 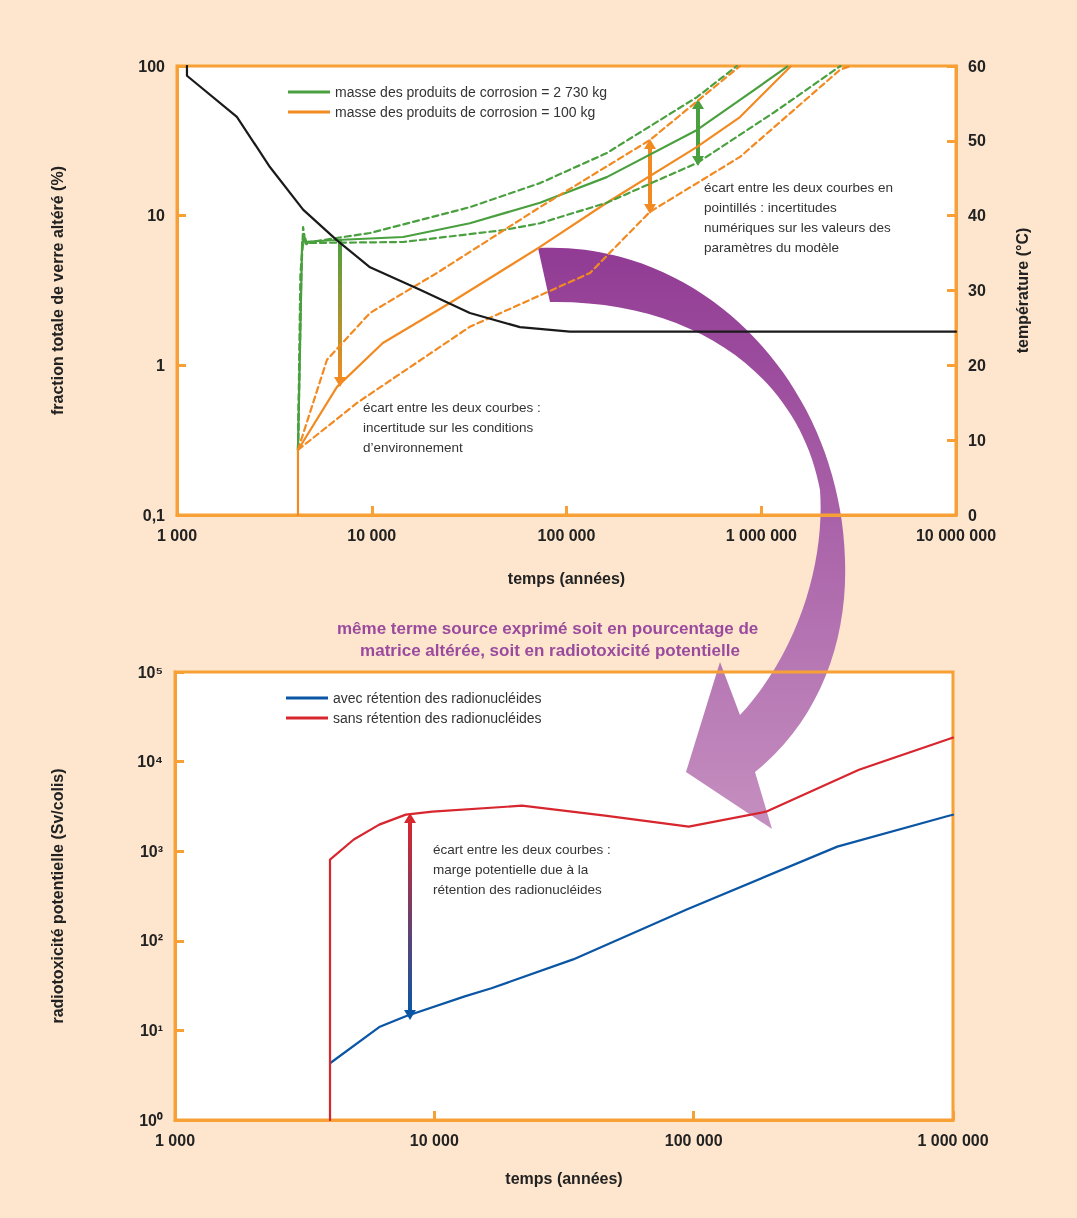 I want to click on y-tick-label: 10¹, so click(x=151, y=1030).